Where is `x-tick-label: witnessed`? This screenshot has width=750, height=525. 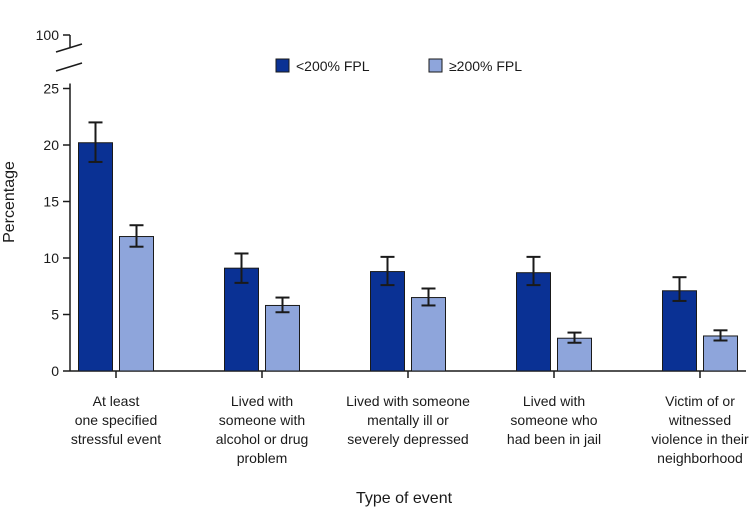 x-tick-label: witnessed is located at coordinates (699, 420).